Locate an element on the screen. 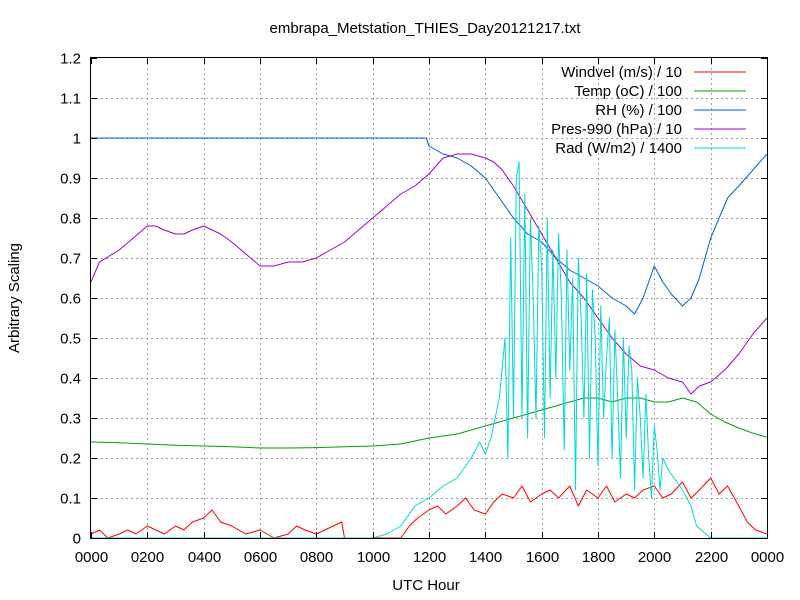 This screenshot has width=800, height=600. y-tick-label: 0.8 is located at coordinates (70, 219).